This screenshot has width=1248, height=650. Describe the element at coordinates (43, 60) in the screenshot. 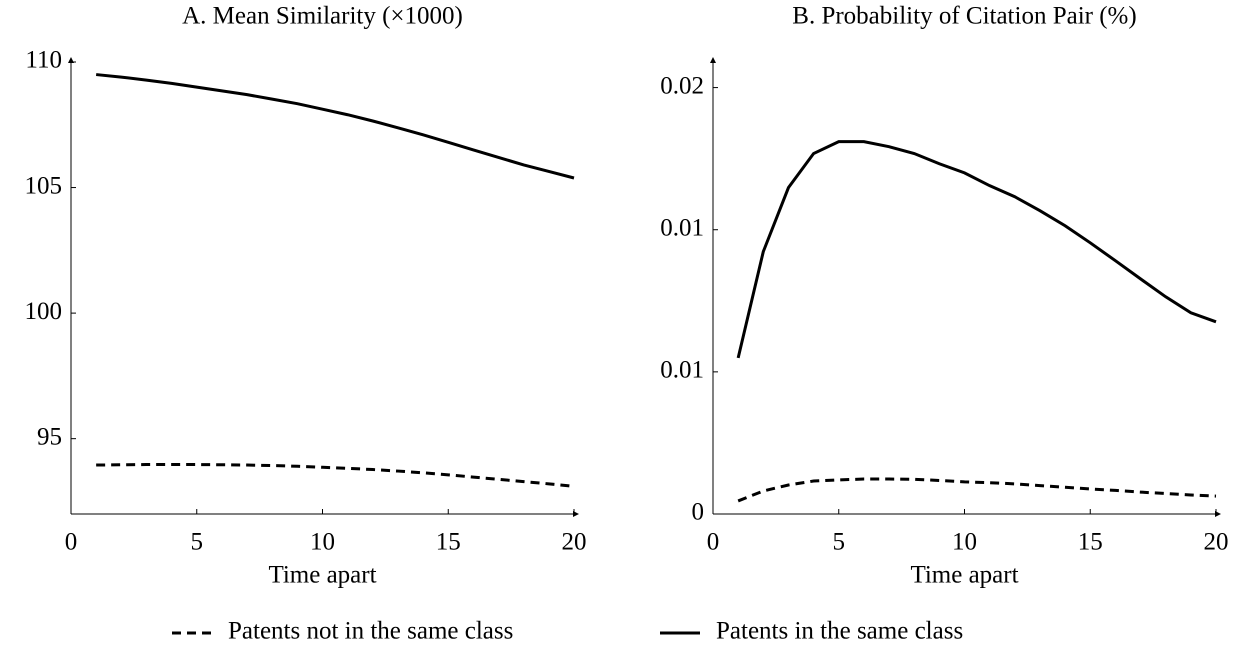

I see `y-tick-label: 110` at that location.